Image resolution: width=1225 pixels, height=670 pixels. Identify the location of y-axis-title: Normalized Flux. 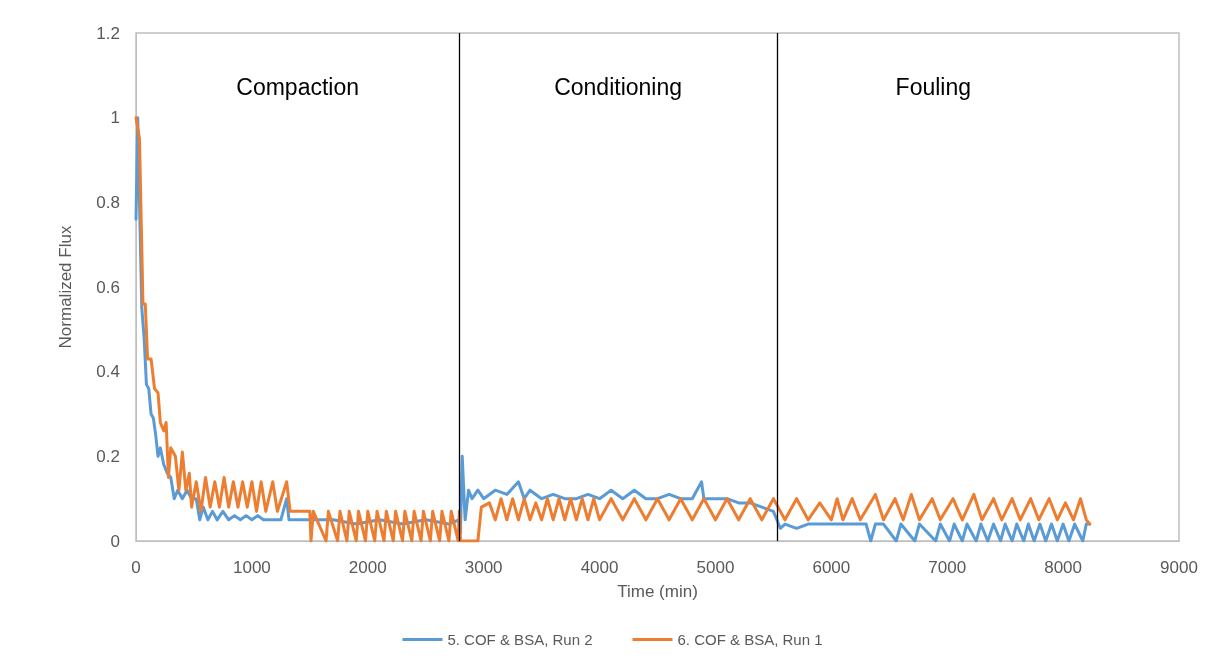
(65, 287).